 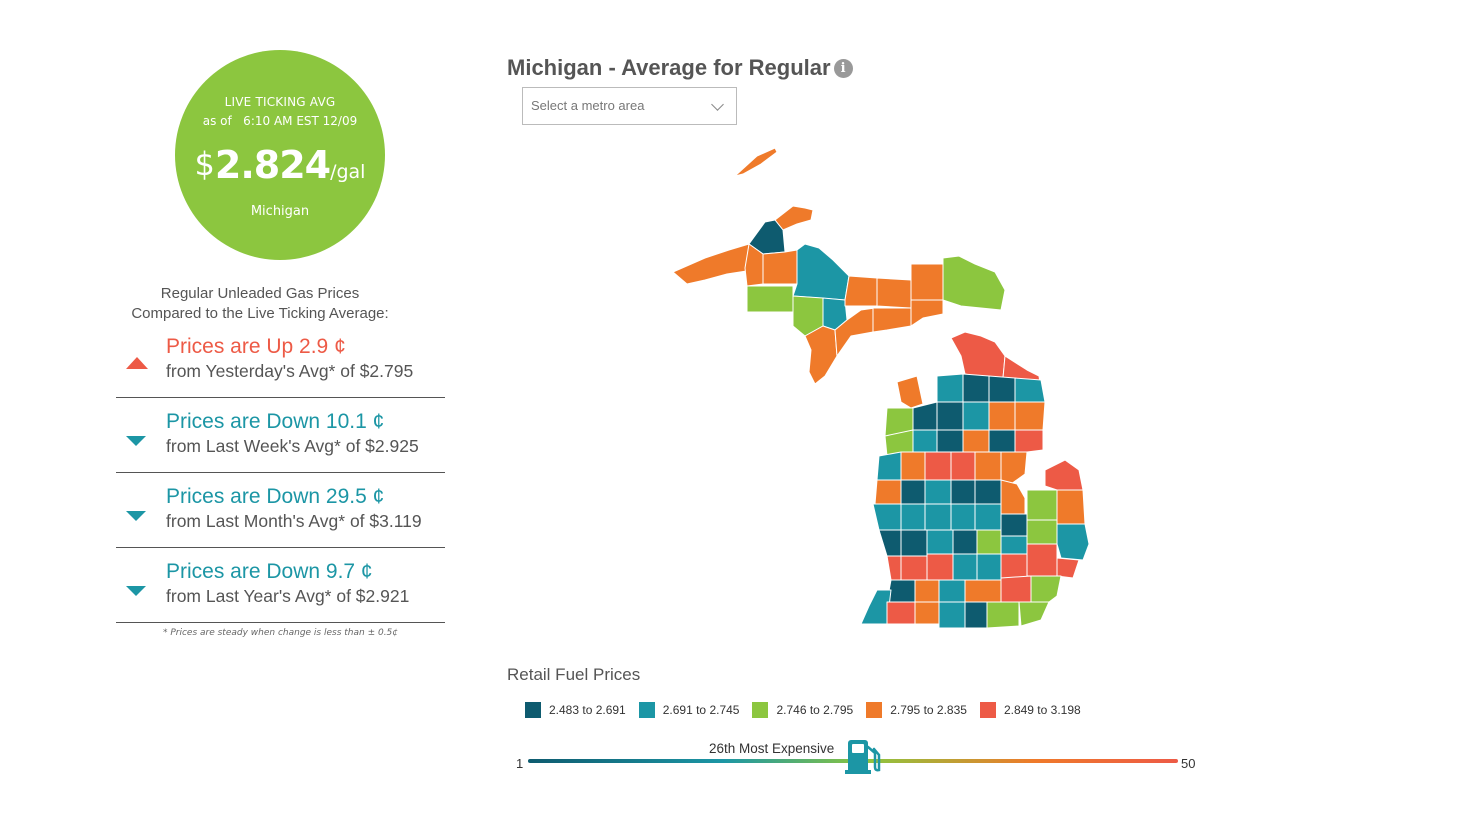 I want to click on county-lenawee, so click(x=1003, y=615).